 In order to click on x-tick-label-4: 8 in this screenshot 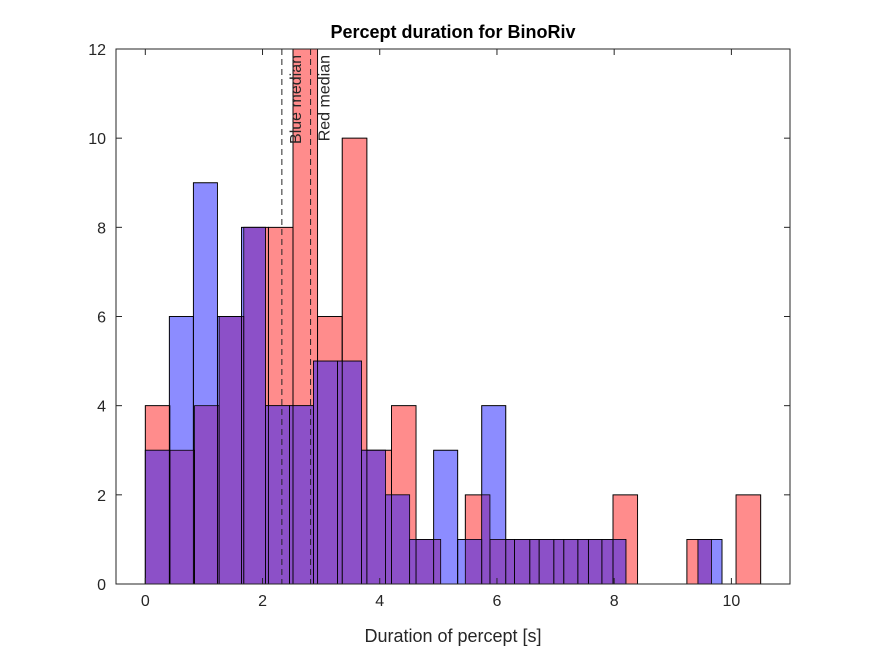, I will do `click(614, 601)`.